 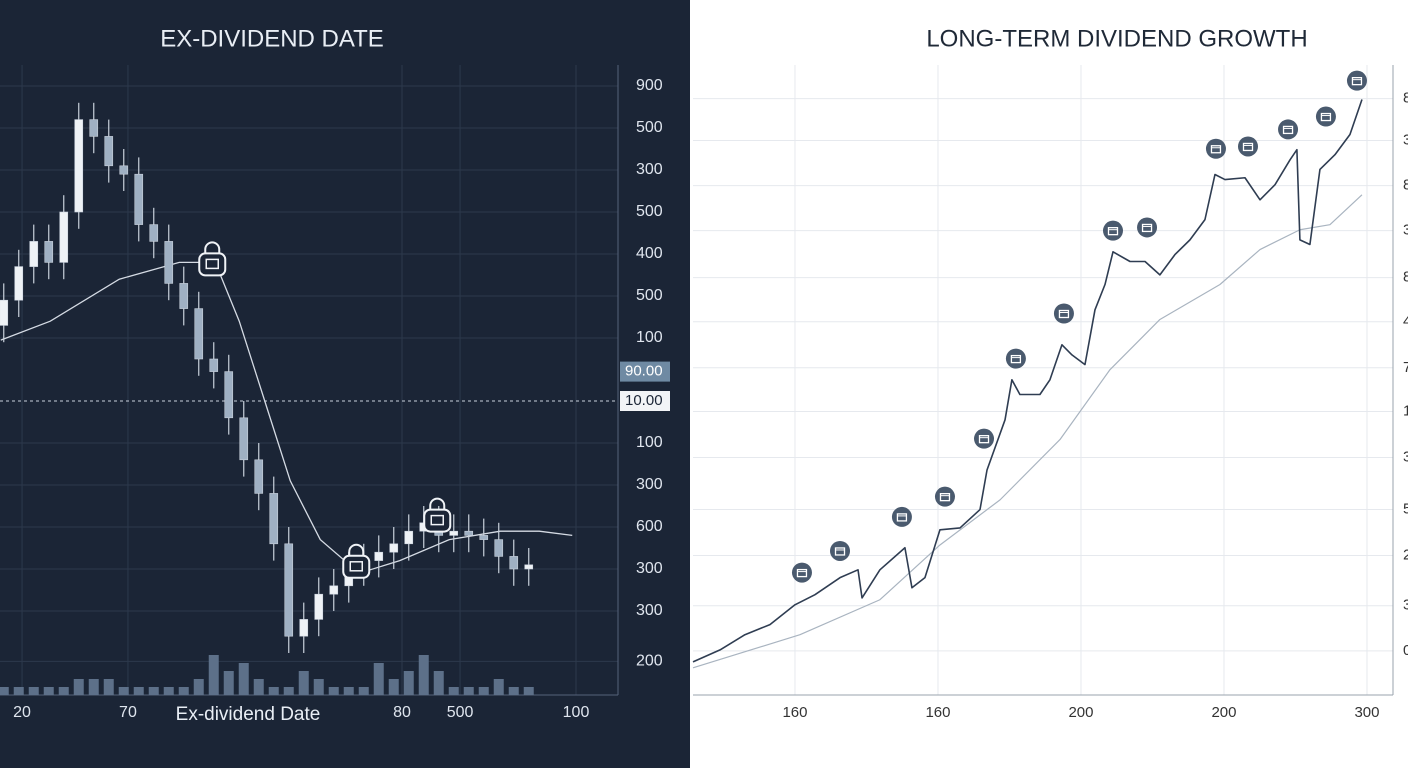 I want to click on x-tick-label: 500, so click(x=460, y=712).